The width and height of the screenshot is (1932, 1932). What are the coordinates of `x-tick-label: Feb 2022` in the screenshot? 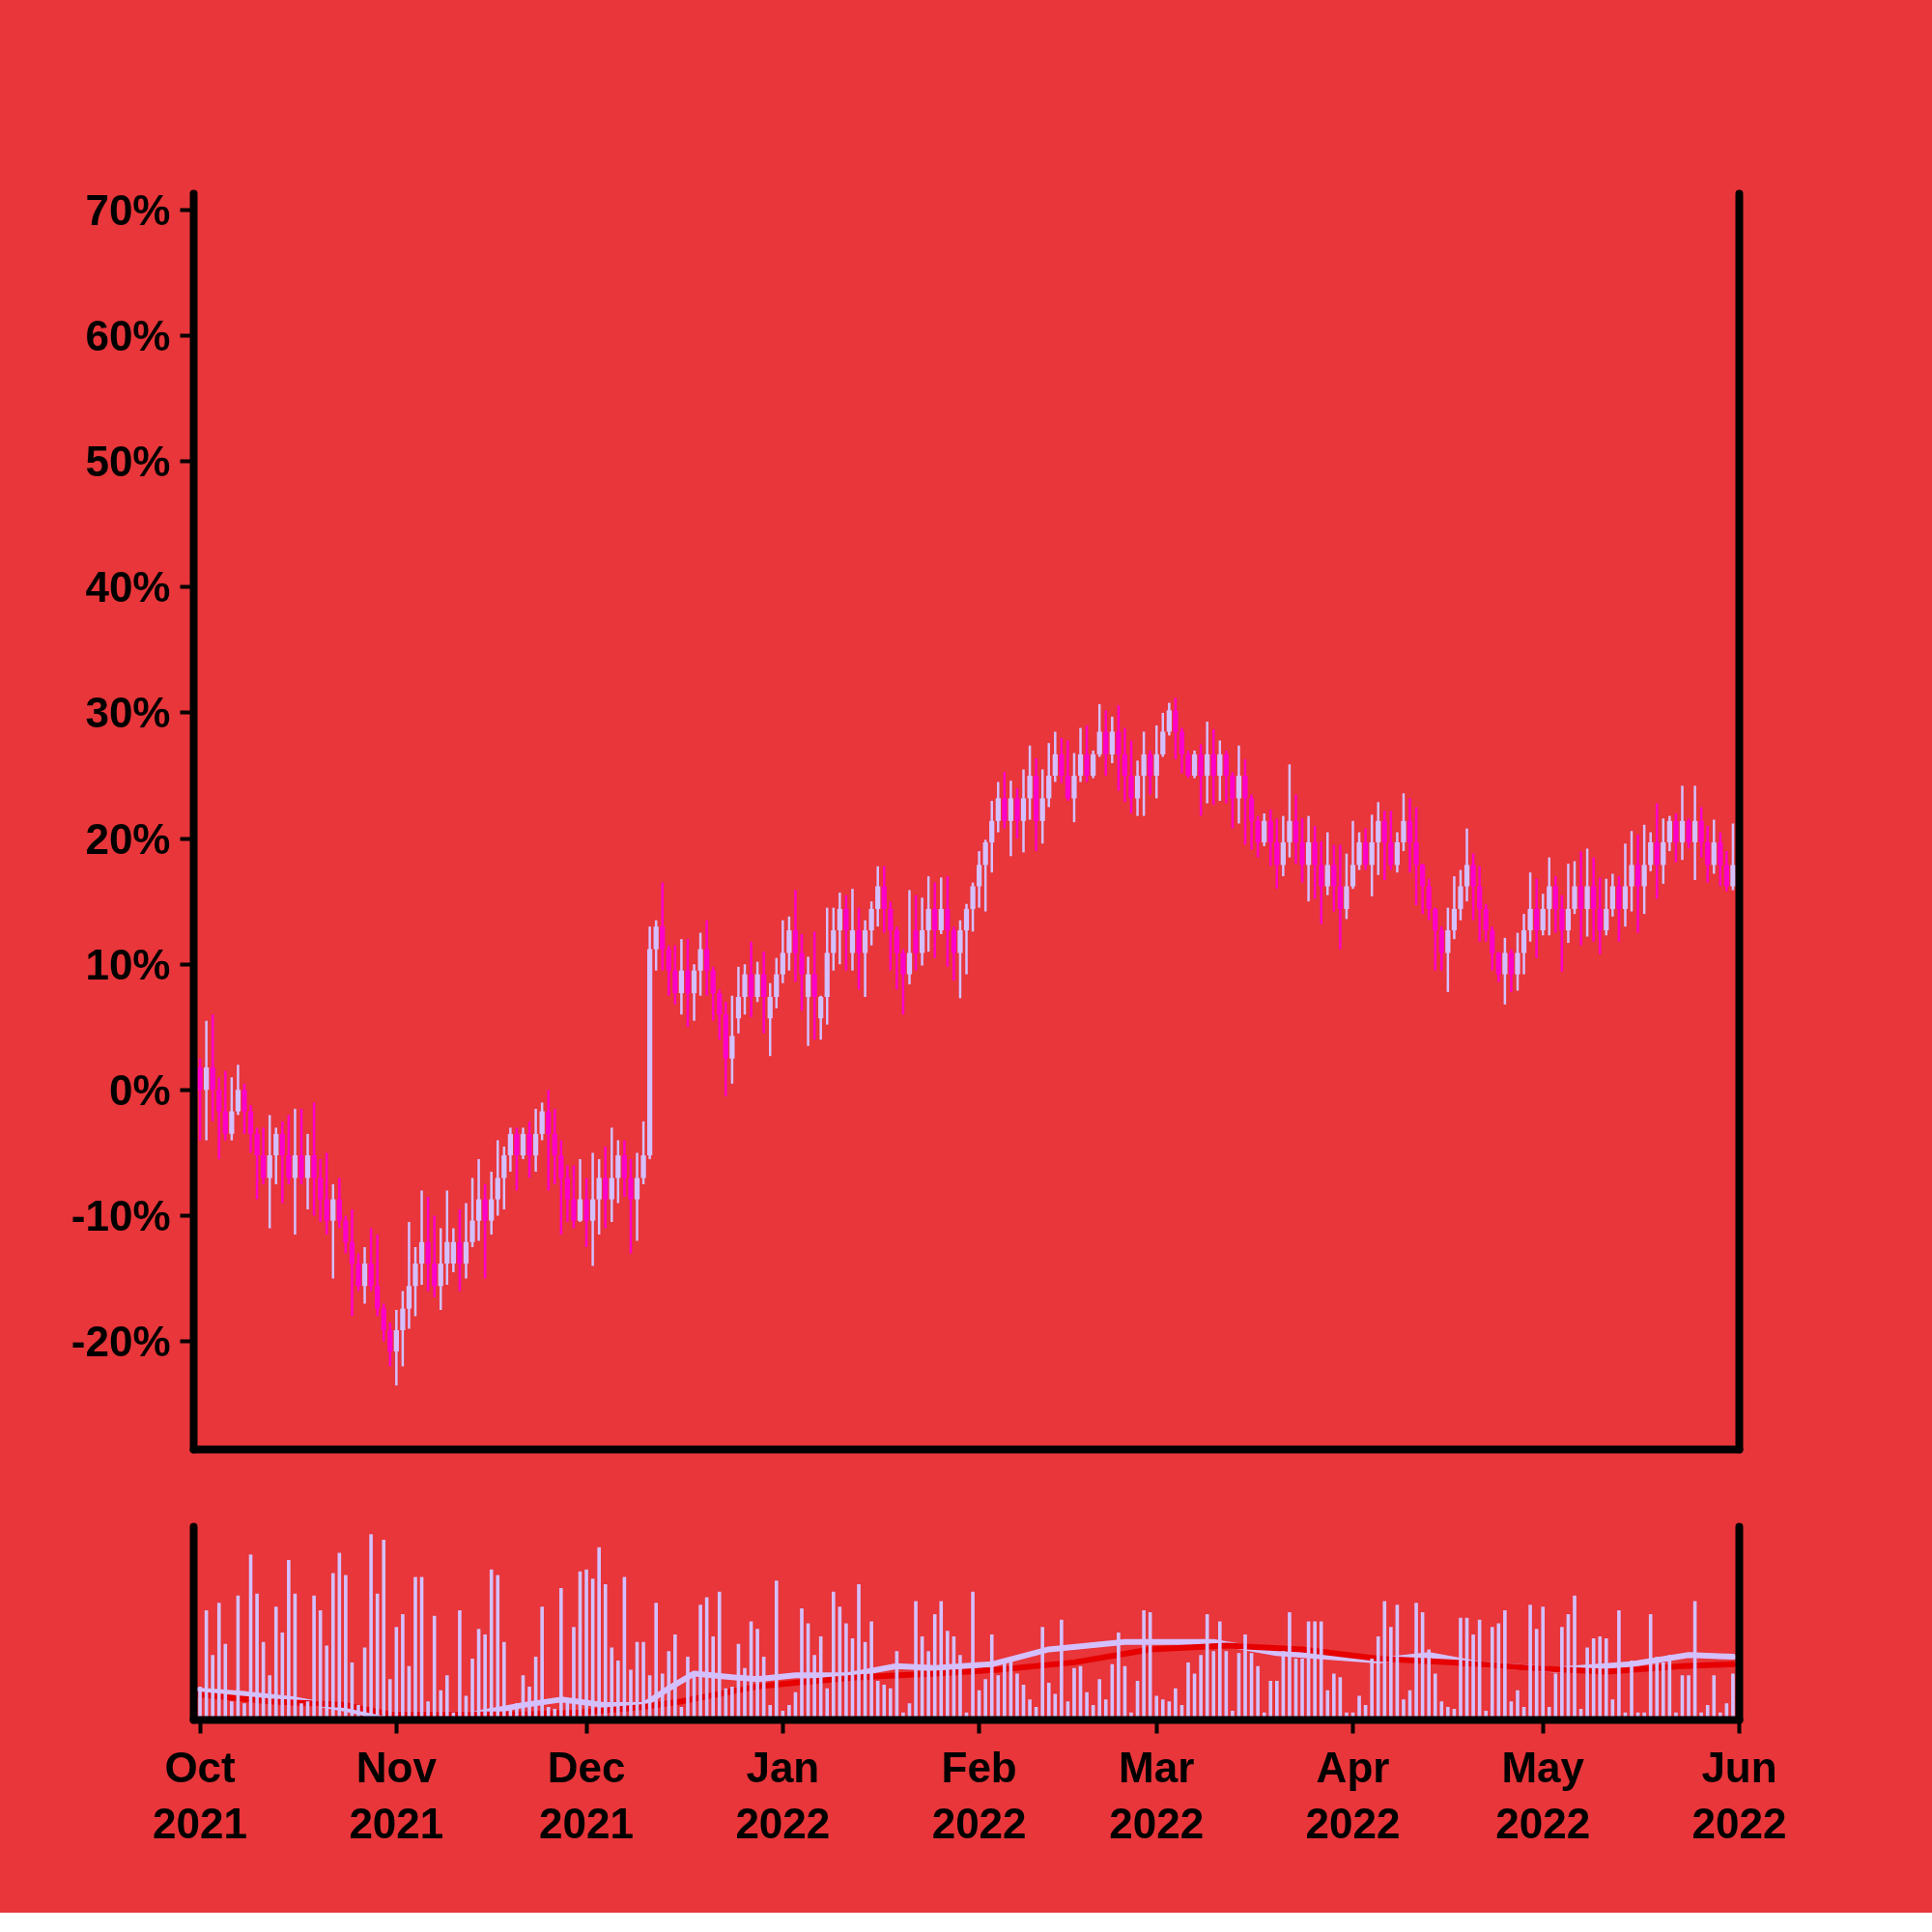 It's located at (979, 1795).